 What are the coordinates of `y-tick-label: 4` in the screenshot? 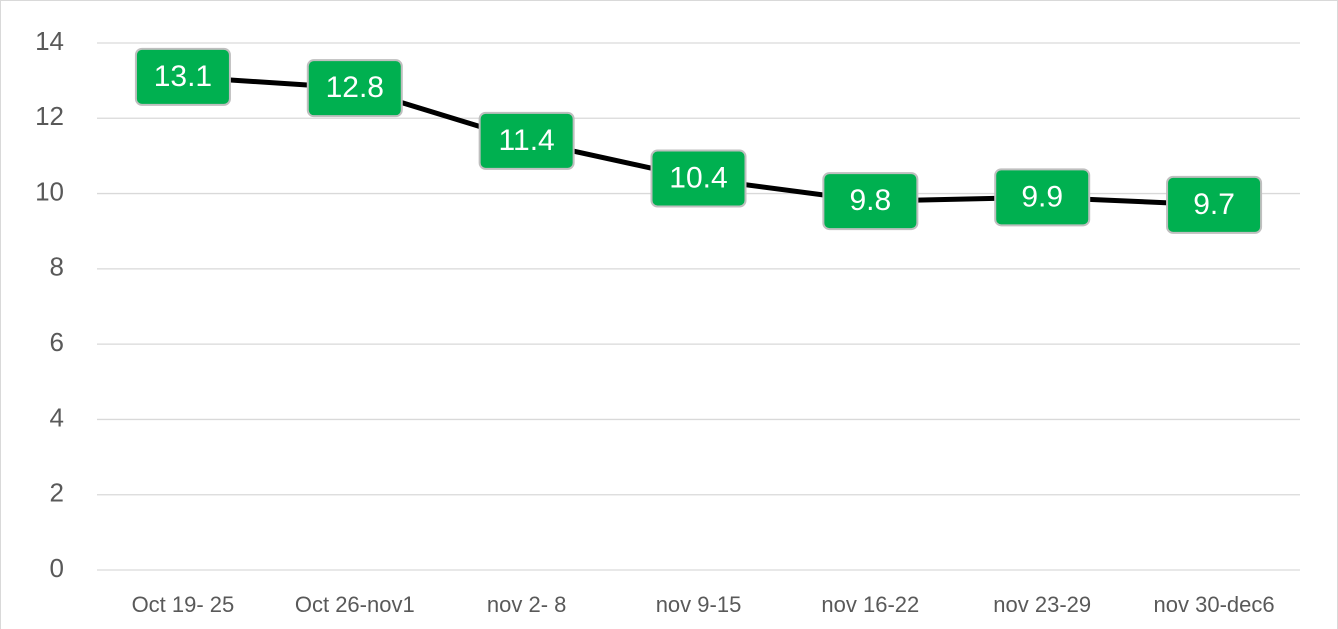 It's located at (57, 417).